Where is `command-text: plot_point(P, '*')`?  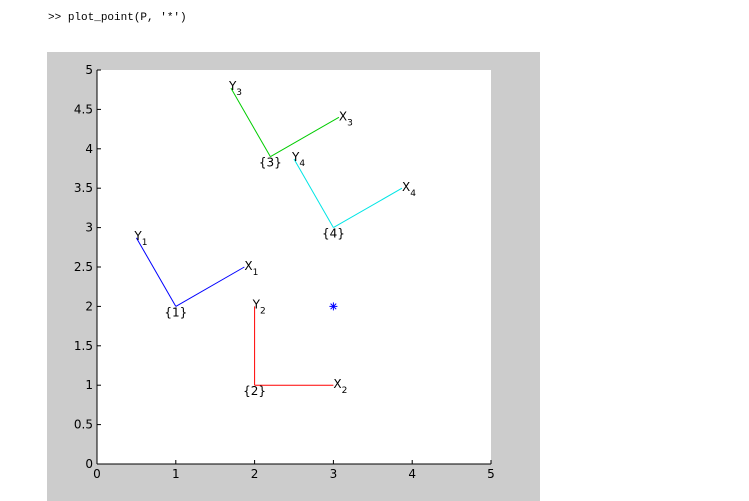 command-text: plot_point(P, '*') is located at coordinates (127, 18).